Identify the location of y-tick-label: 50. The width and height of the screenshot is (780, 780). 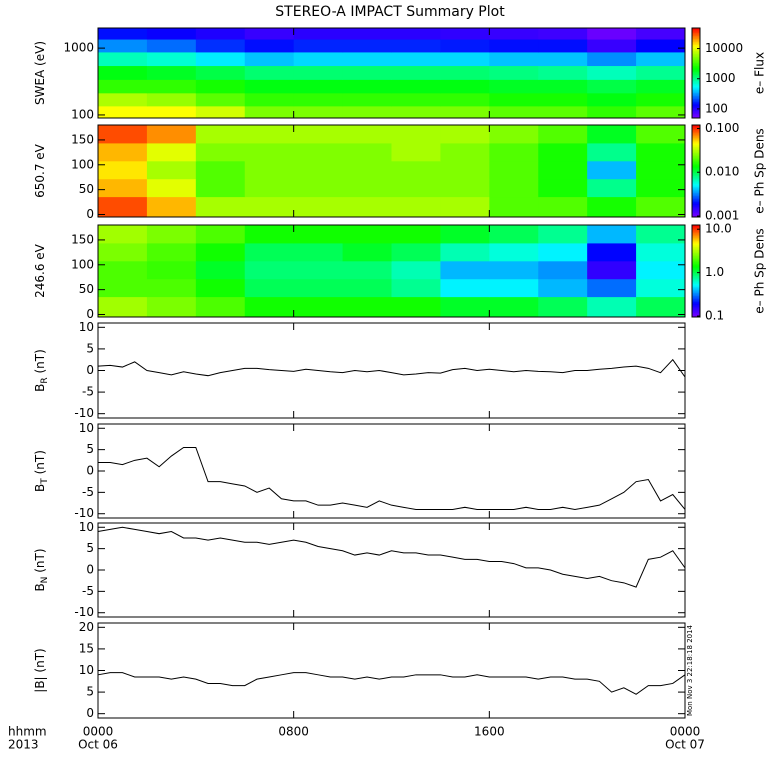
(86, 289).